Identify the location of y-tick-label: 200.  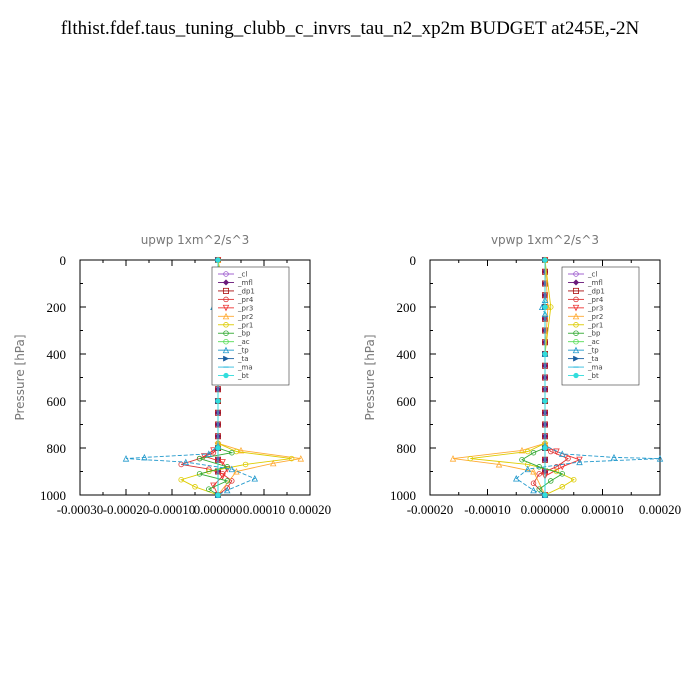
(407, 307).